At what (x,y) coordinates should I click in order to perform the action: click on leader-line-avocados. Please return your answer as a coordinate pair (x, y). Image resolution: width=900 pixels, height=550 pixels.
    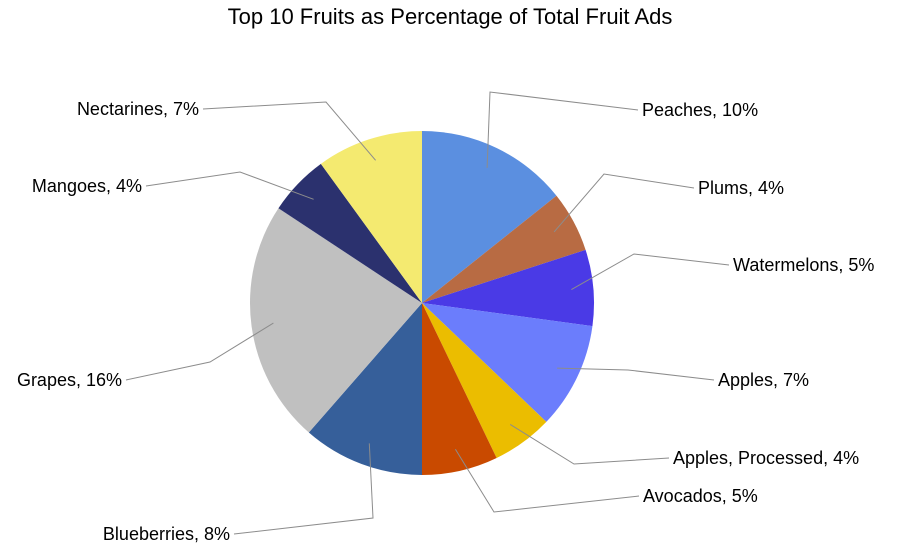
    Looking at the image, I should click on (547, 480).